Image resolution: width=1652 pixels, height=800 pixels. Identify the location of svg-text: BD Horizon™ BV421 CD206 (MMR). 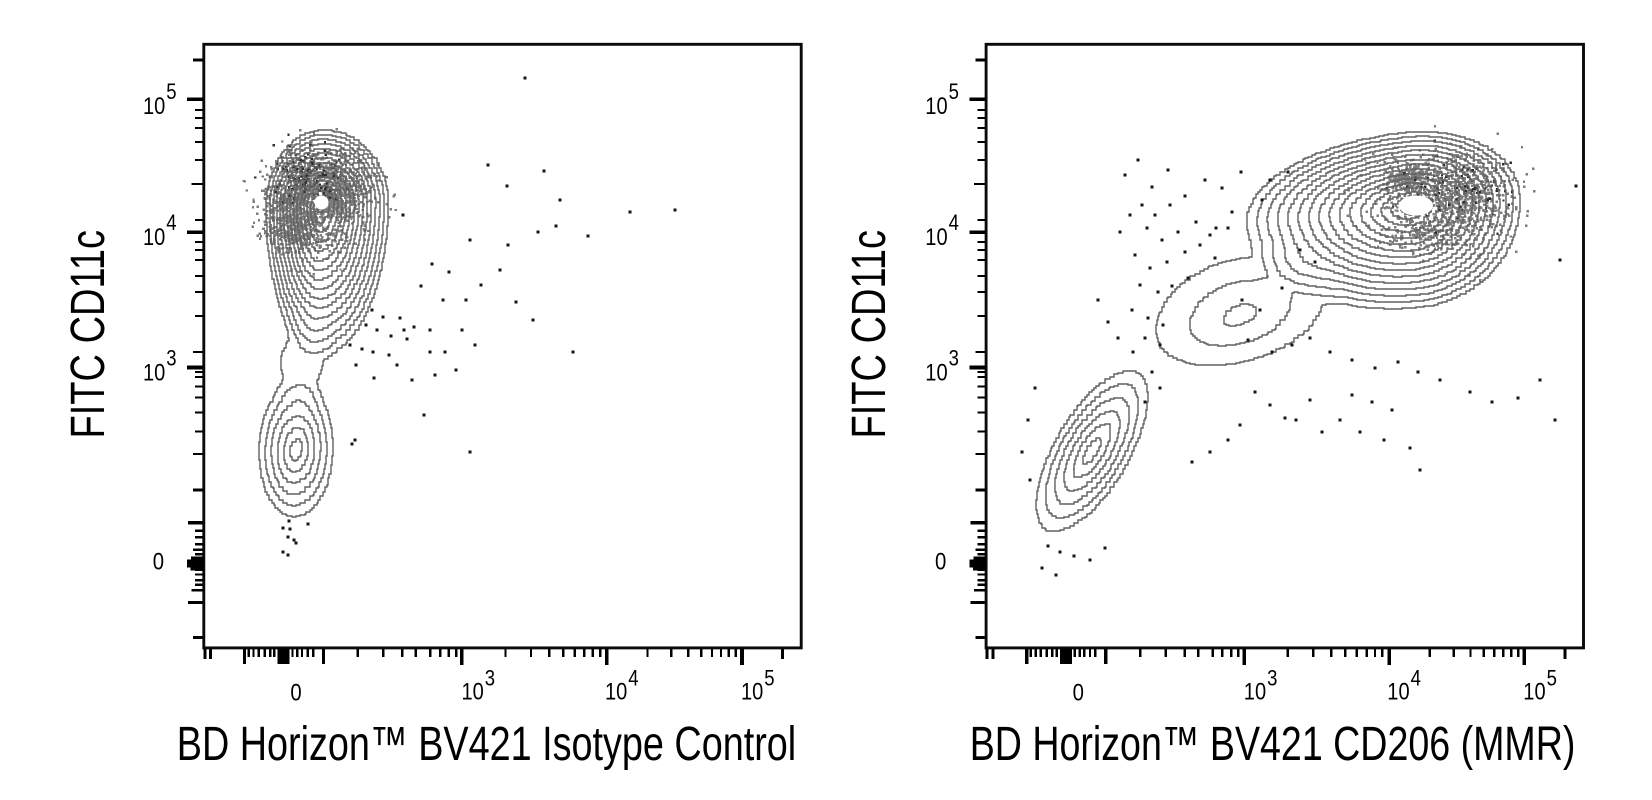
(1273, 744).